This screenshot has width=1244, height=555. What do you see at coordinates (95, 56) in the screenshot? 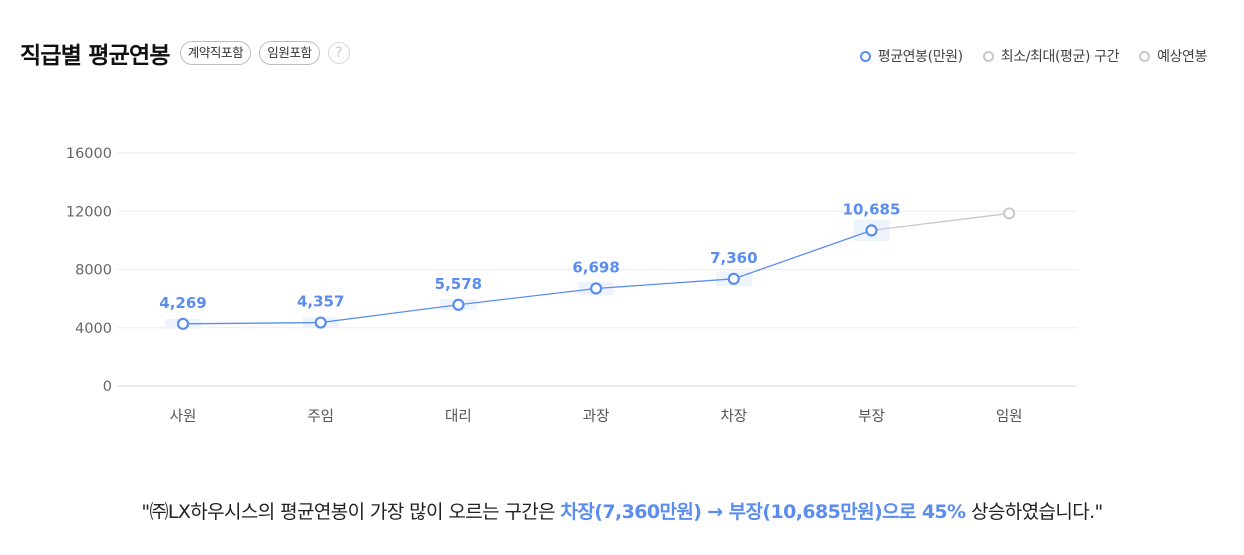
I see `page-title: 직급별 평균연봉` at bounding box center [95, 56].